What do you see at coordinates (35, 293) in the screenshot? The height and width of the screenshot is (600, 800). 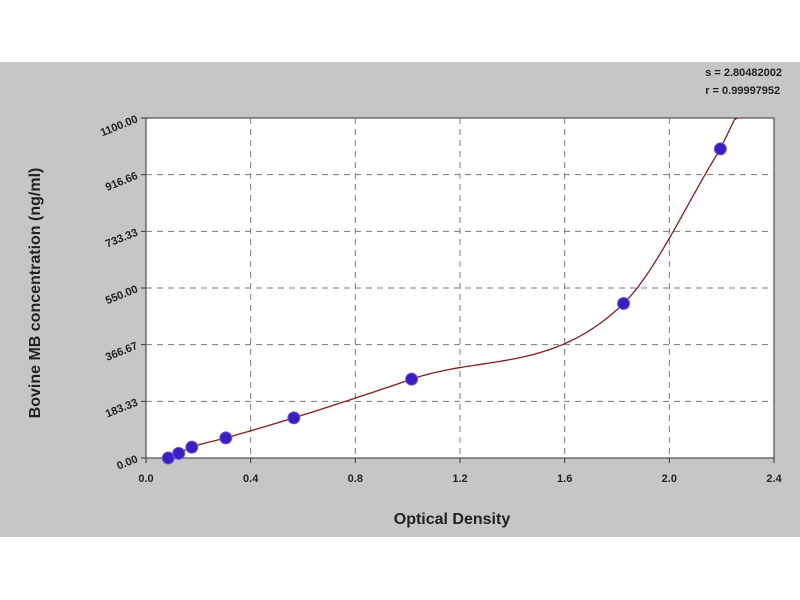 I see `y-axis-title: Bovine MB concentration (ng/ml)` at bounding box center [35, 293].